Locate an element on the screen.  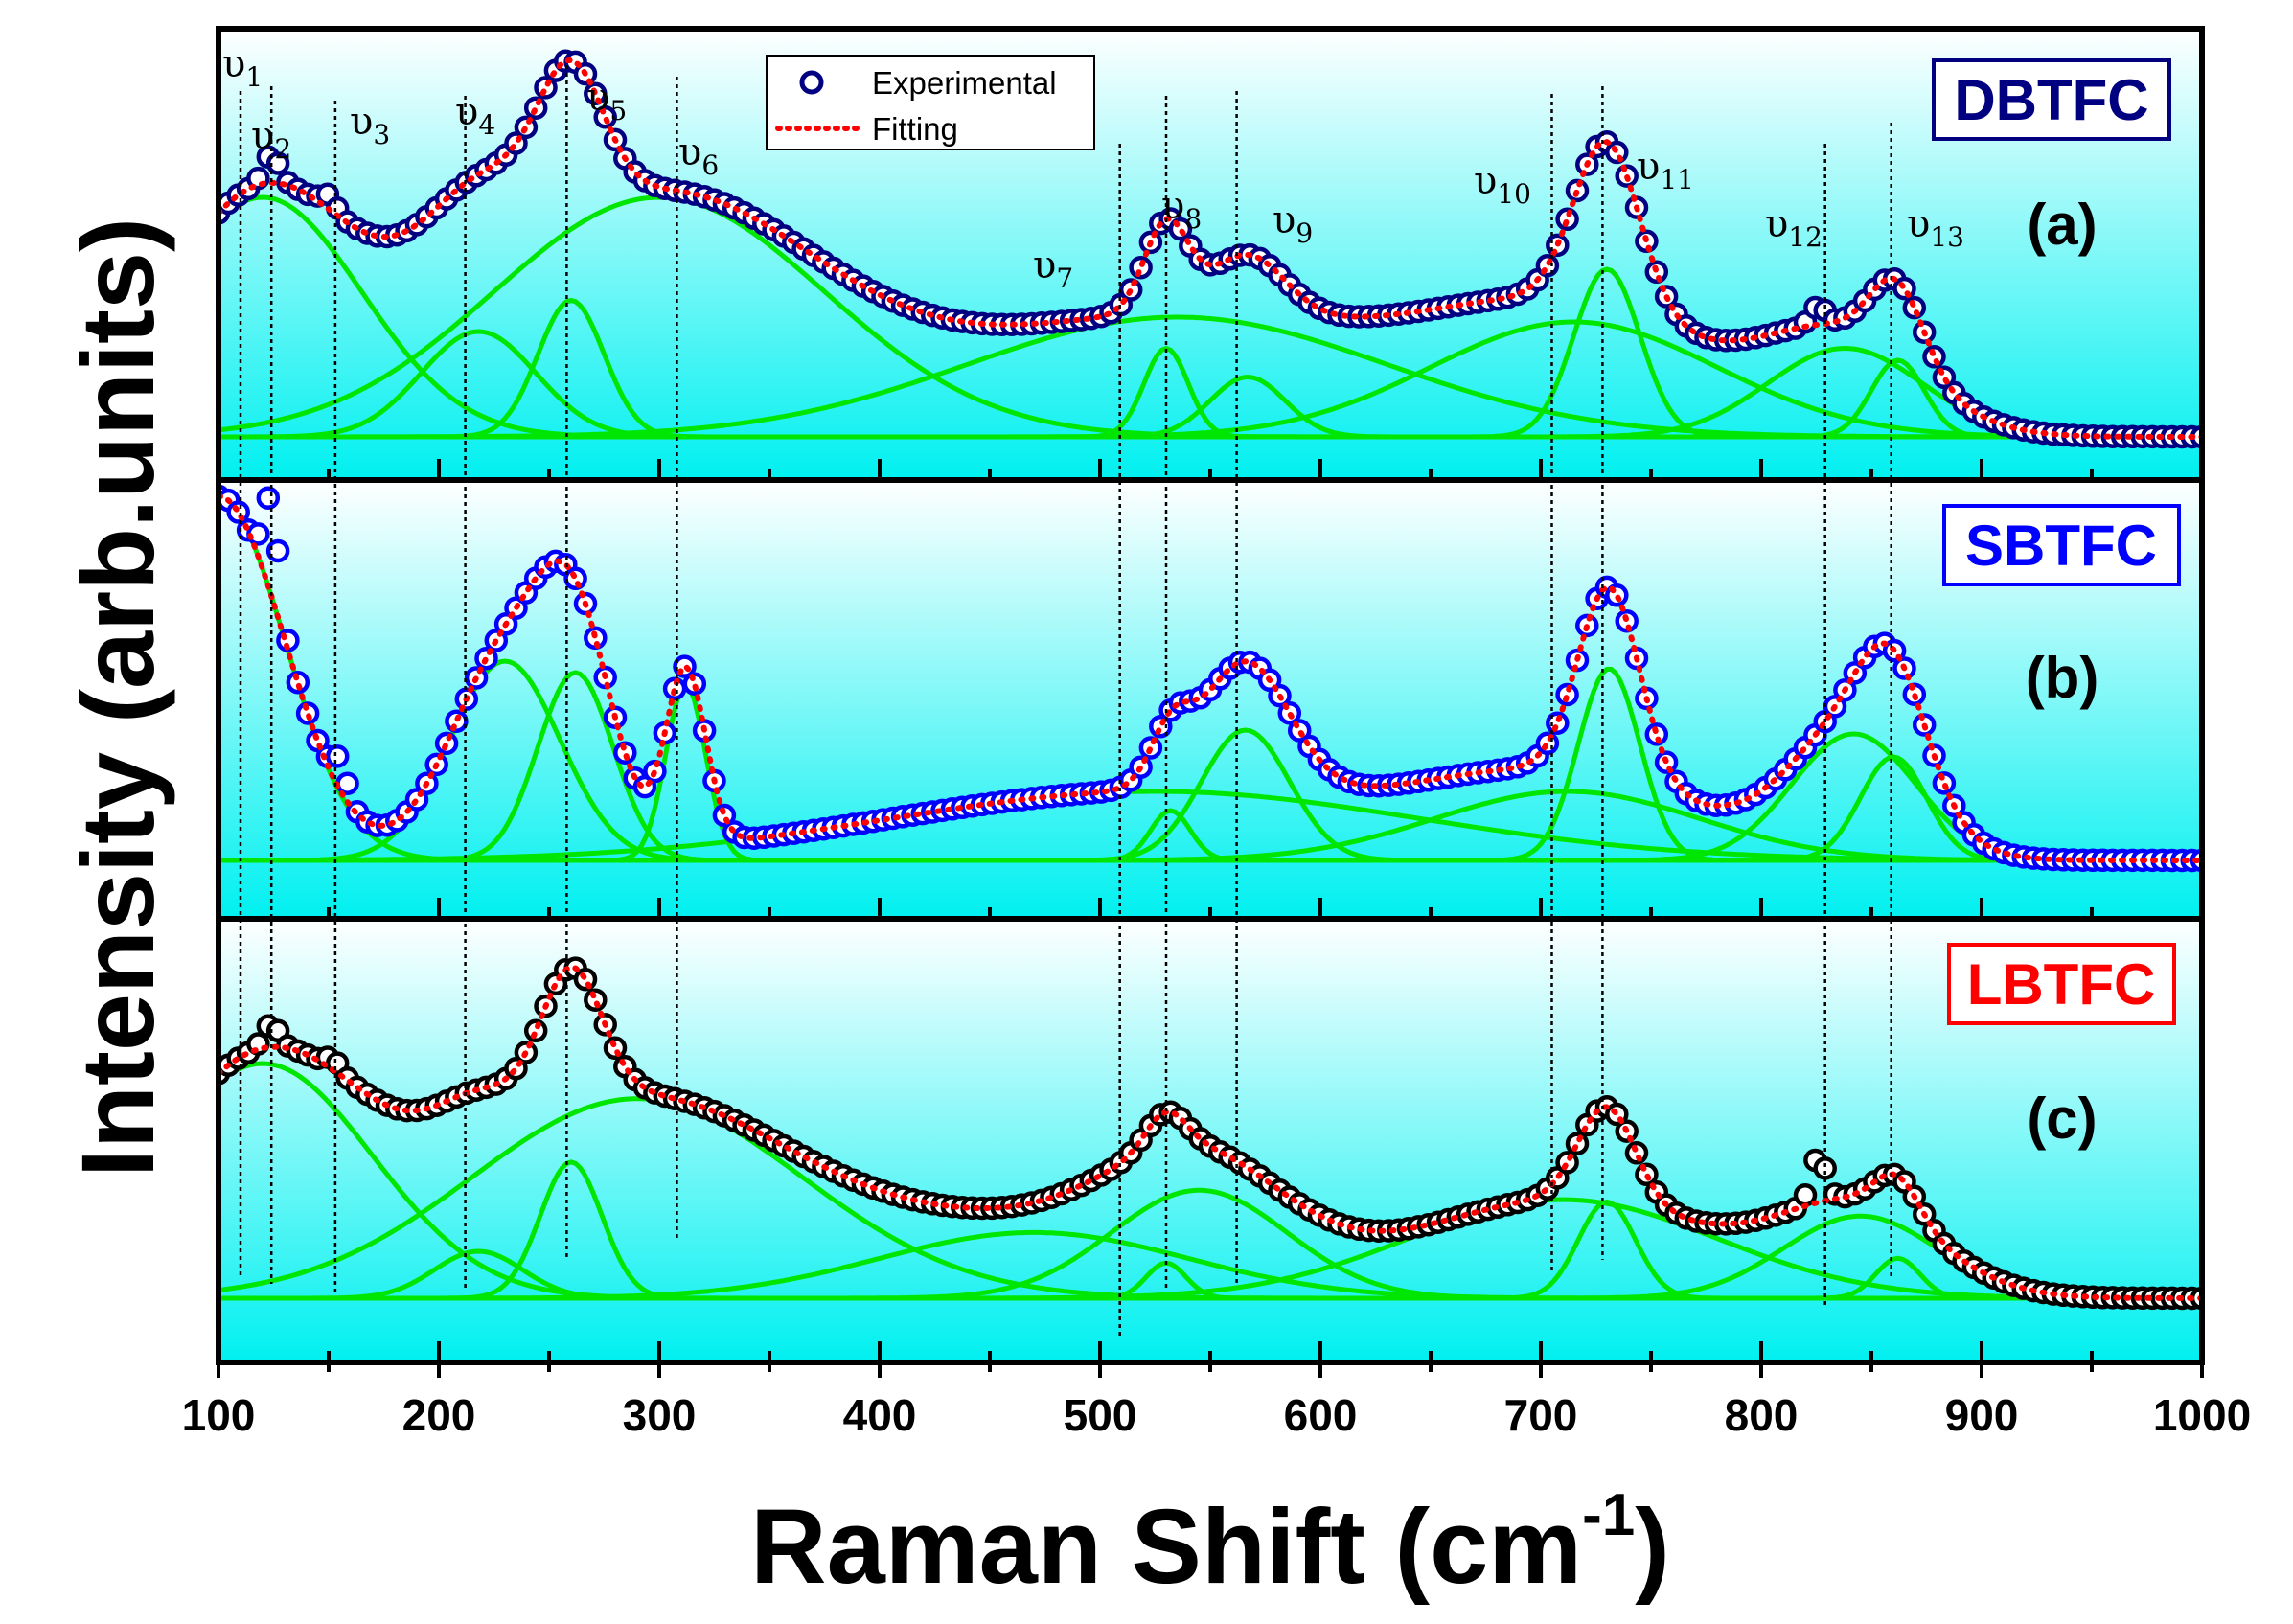
sample-label-c: LBTFC is located at coordinates (2061, 984).